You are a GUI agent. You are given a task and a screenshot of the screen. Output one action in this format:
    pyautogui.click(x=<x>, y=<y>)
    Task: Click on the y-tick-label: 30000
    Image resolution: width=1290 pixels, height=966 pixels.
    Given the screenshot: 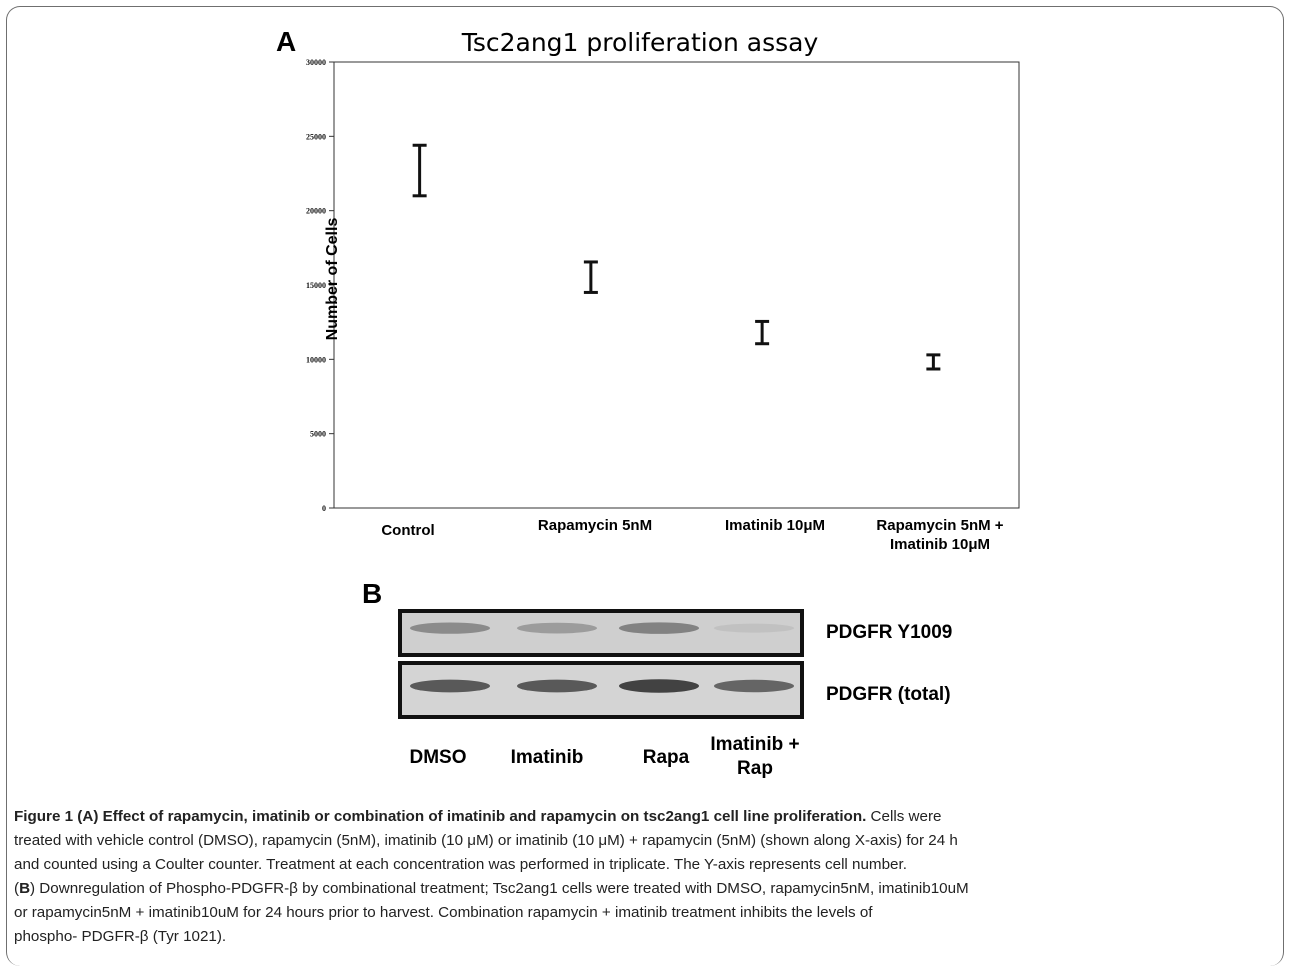 What is the action you would take?
    pyautogui.click(x=316, y=62)
    